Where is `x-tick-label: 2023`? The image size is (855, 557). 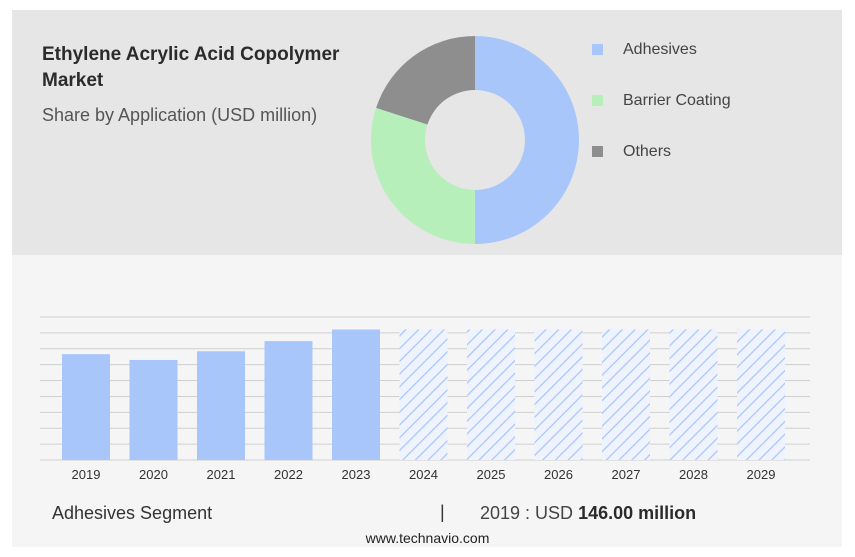
x-tick-label: 2023 is located at coordinates (356, 474).